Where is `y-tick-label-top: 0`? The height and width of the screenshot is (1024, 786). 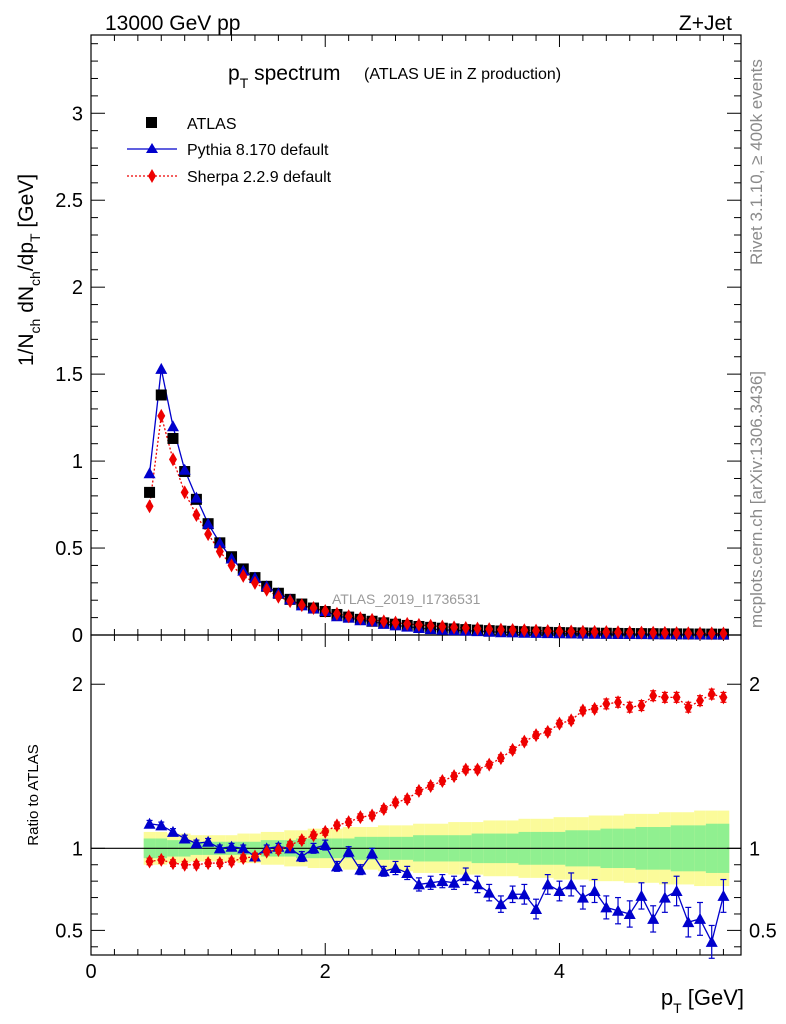 y-tick-label-top: 0 is located at coordinates (77, 636).